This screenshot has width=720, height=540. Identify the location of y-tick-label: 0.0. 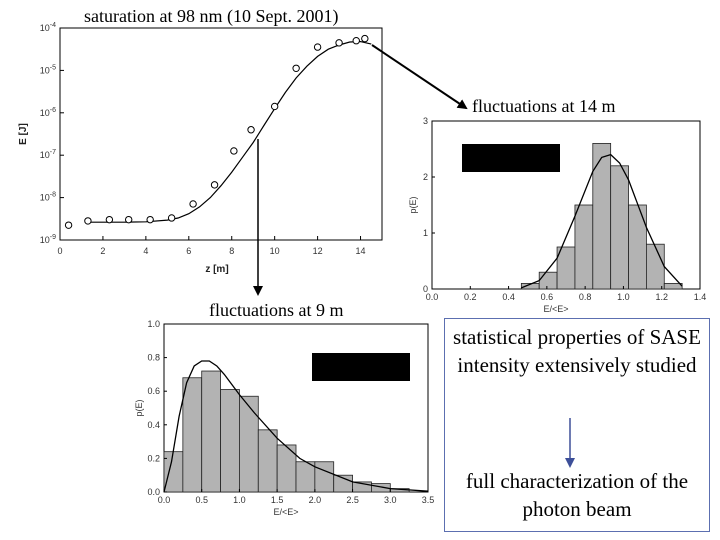
(153, 492).